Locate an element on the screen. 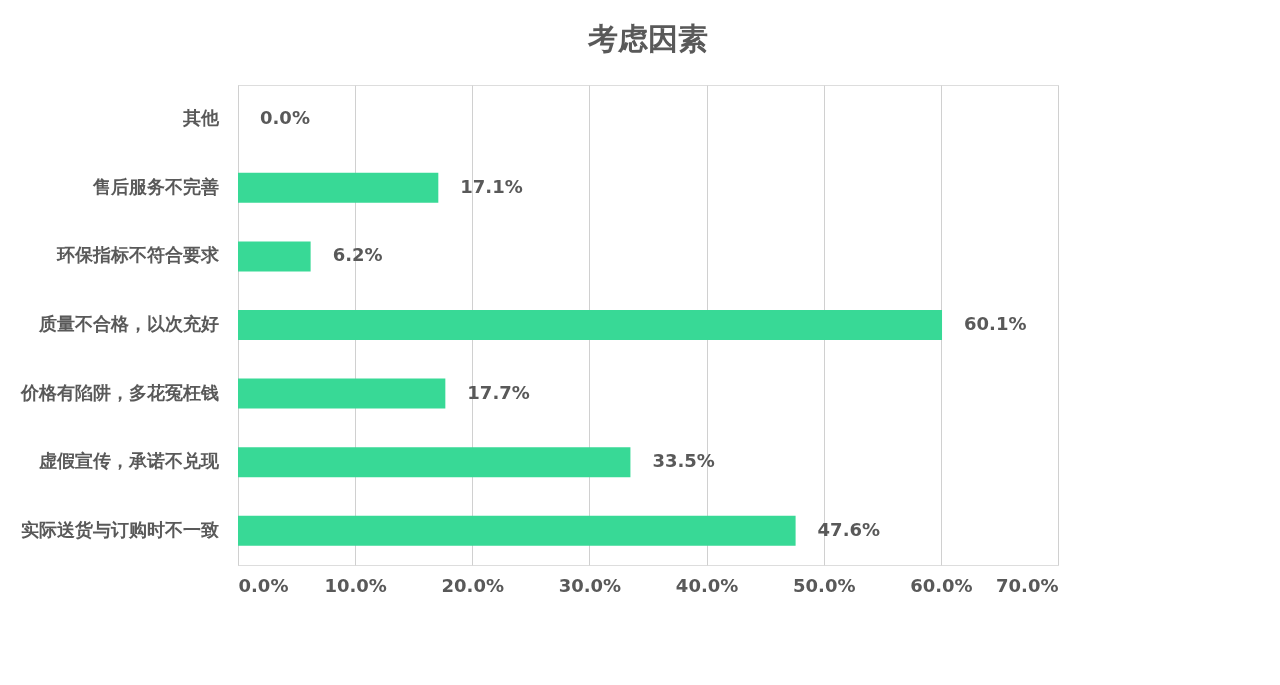 The height and width of the screenshot is (685, 1280). y-tick-label: 实际送货与订购时不一致 is located at coordinates (119, 529).